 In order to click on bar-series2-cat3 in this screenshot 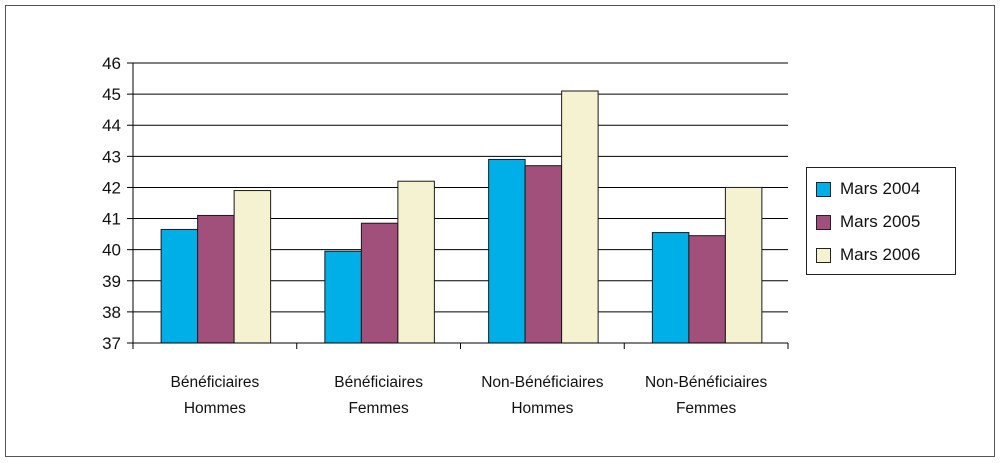, I will do `click(543, 254)`.